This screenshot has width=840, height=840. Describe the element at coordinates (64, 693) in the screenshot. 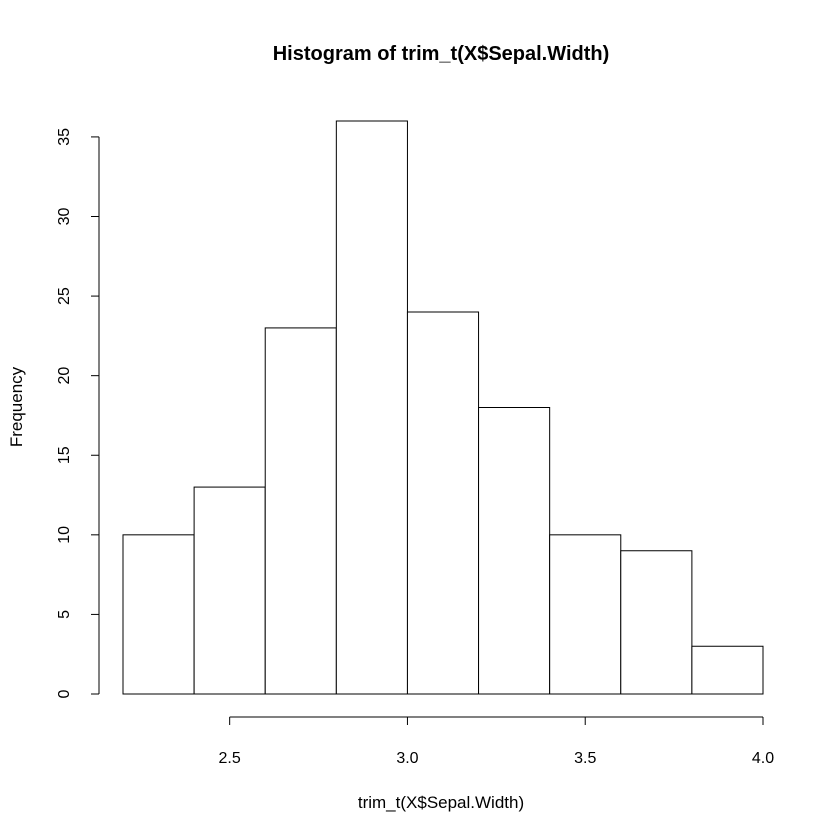

I see `y-tick-label: 0` at that location.